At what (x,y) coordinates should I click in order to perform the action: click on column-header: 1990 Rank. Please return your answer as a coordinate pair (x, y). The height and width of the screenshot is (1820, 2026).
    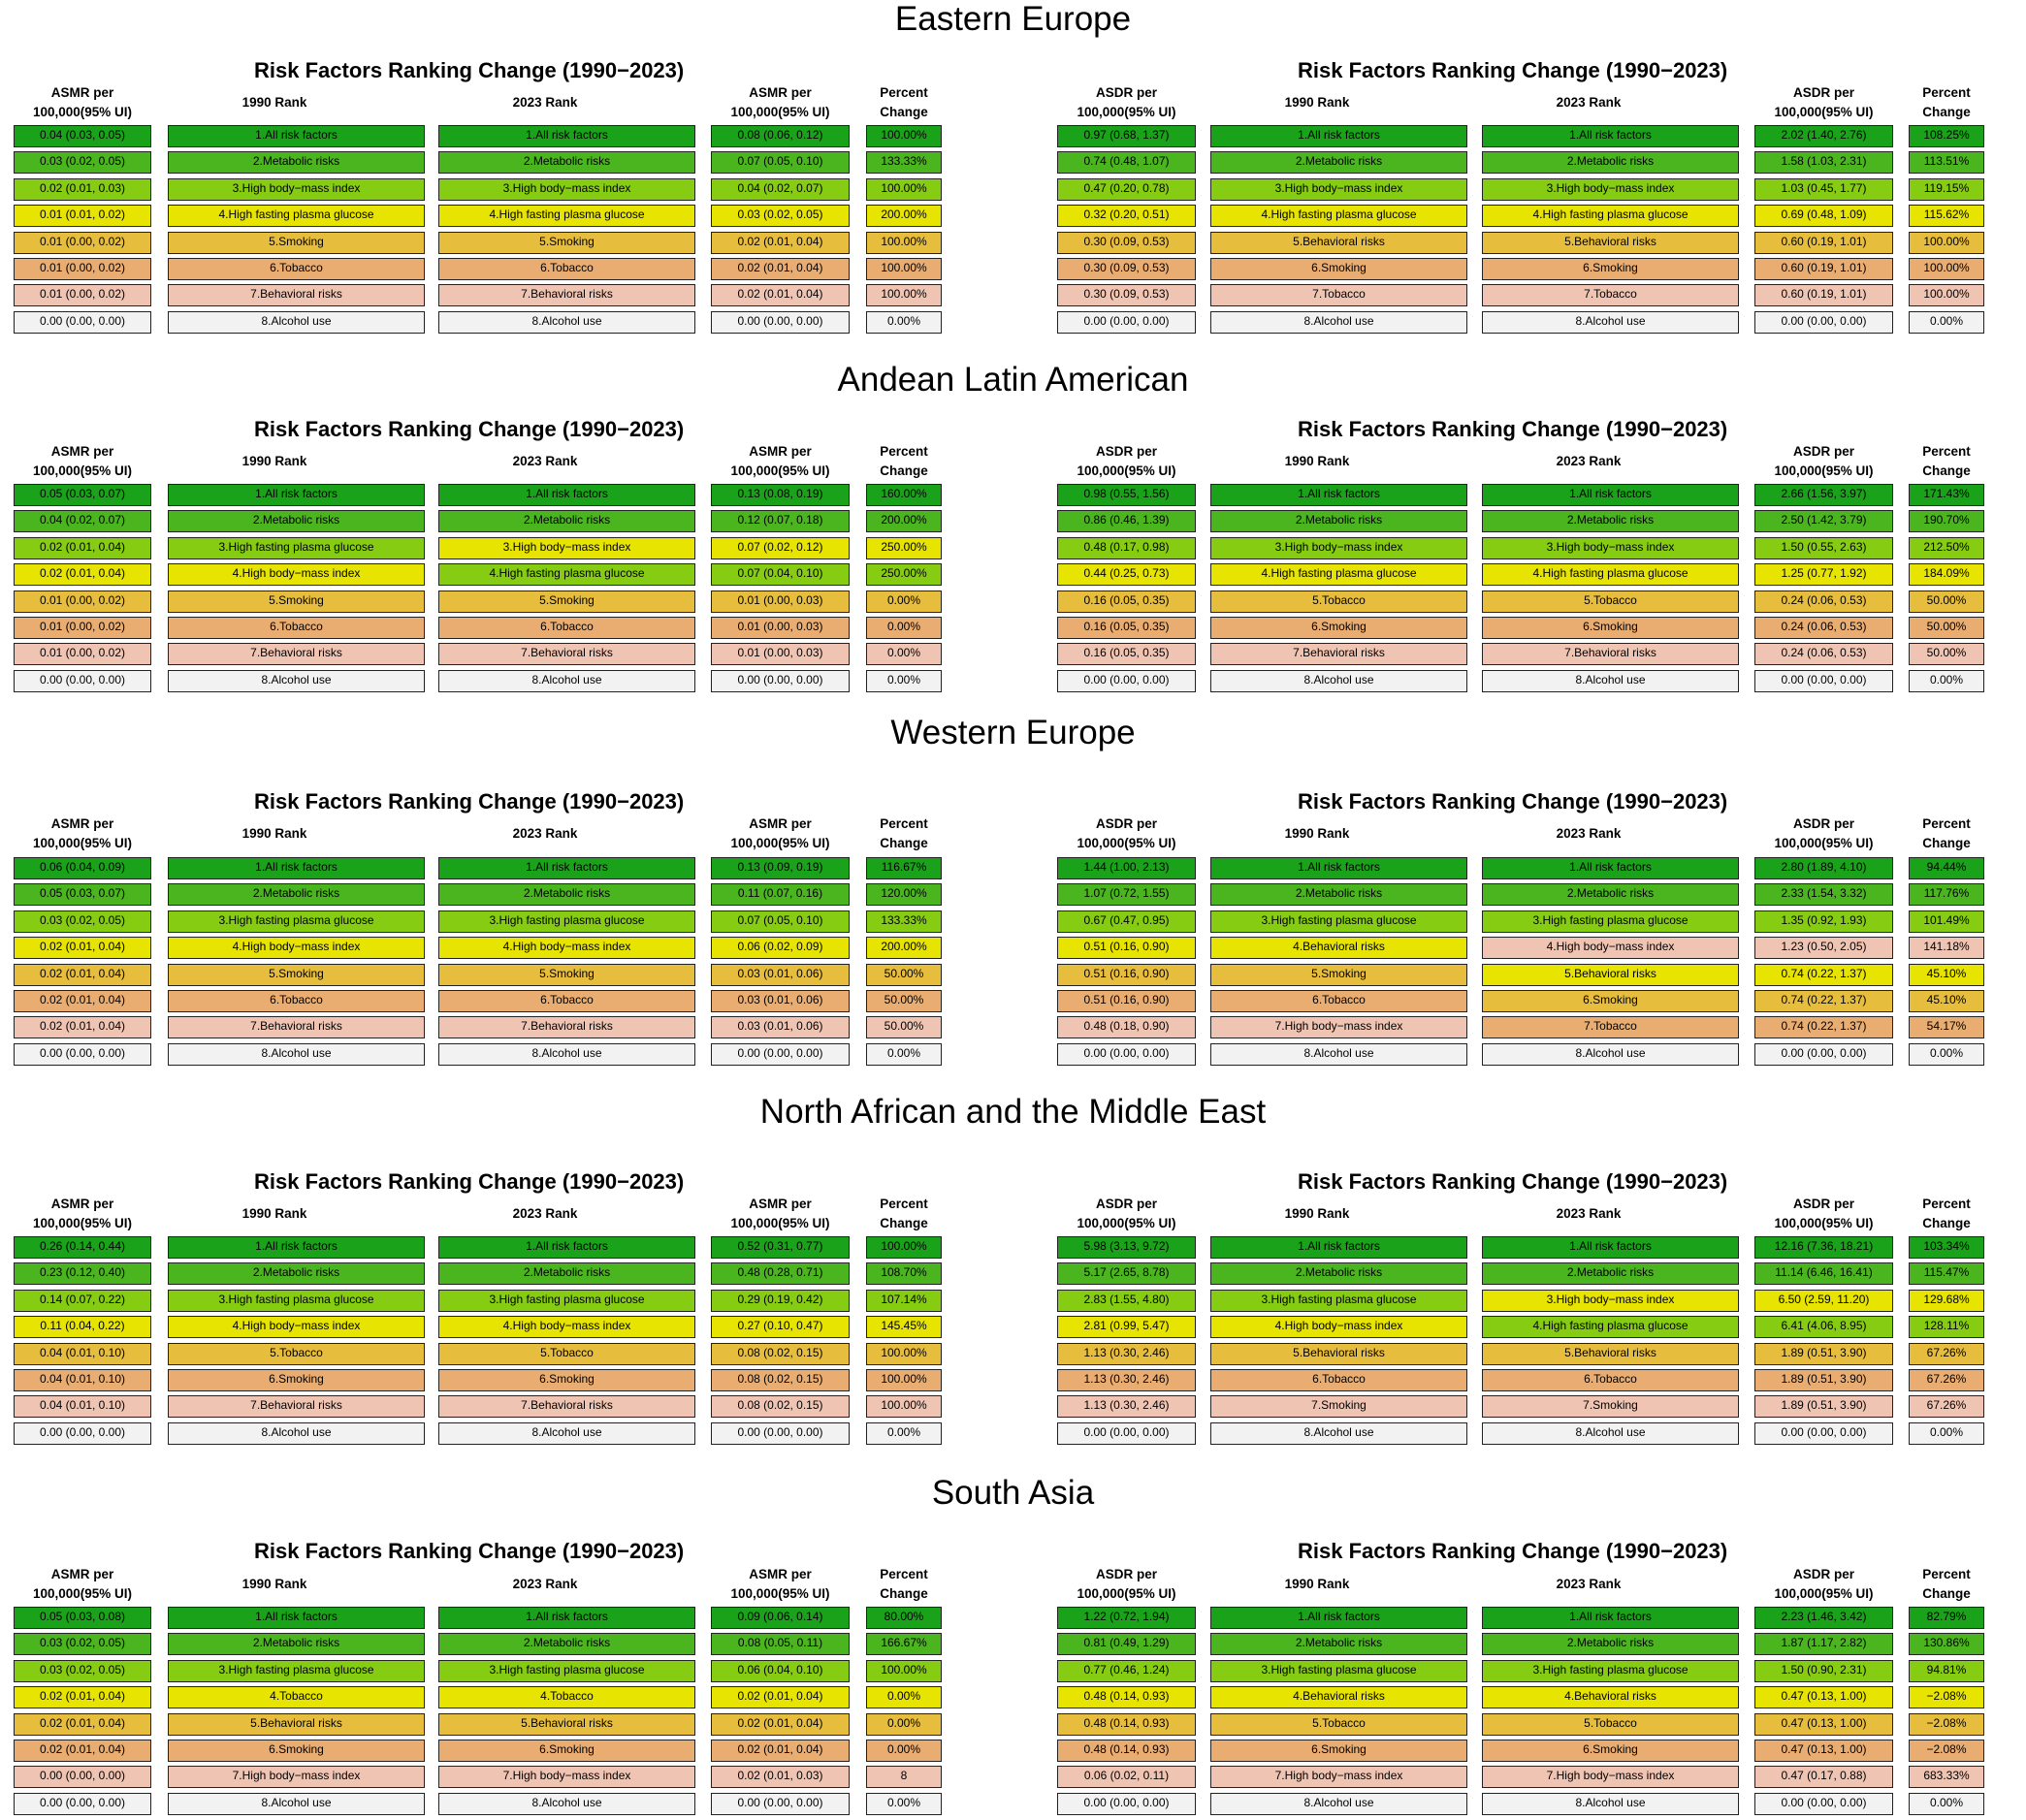
    Looking at the image, I should click on (1317, 1584).